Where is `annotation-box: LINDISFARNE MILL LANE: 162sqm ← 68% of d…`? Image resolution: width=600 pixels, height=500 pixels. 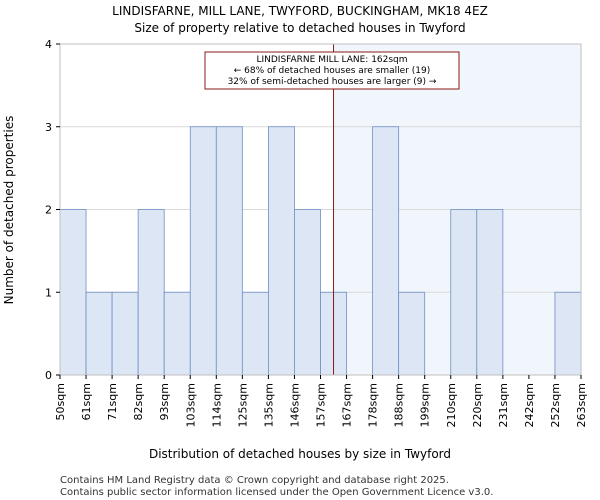
annotation-box: LINDISFARNE MILL LANE: 162sqm ← 68% of d… is located at coordinates (332, 70).